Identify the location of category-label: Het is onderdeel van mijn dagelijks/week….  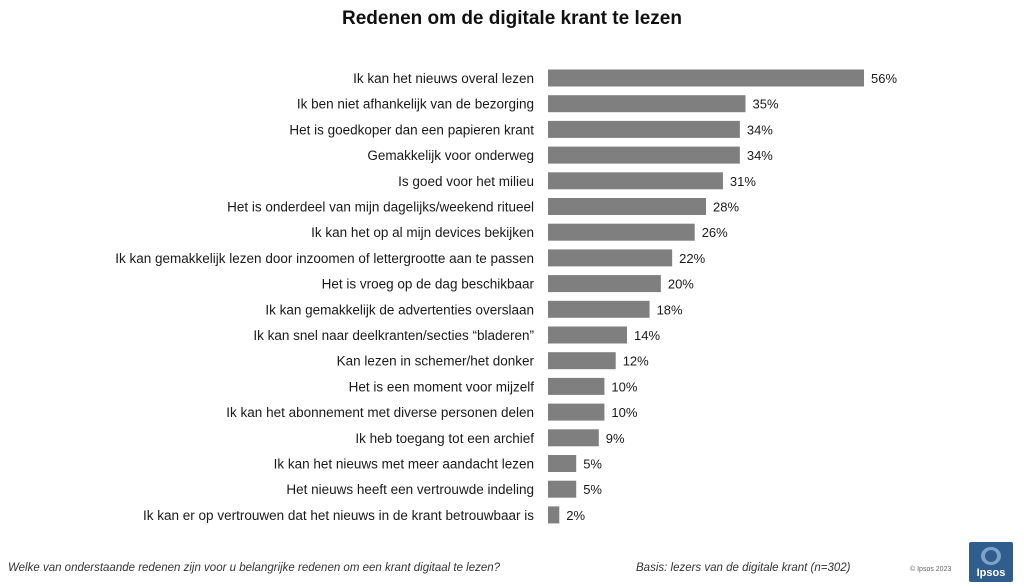
(380, 207).